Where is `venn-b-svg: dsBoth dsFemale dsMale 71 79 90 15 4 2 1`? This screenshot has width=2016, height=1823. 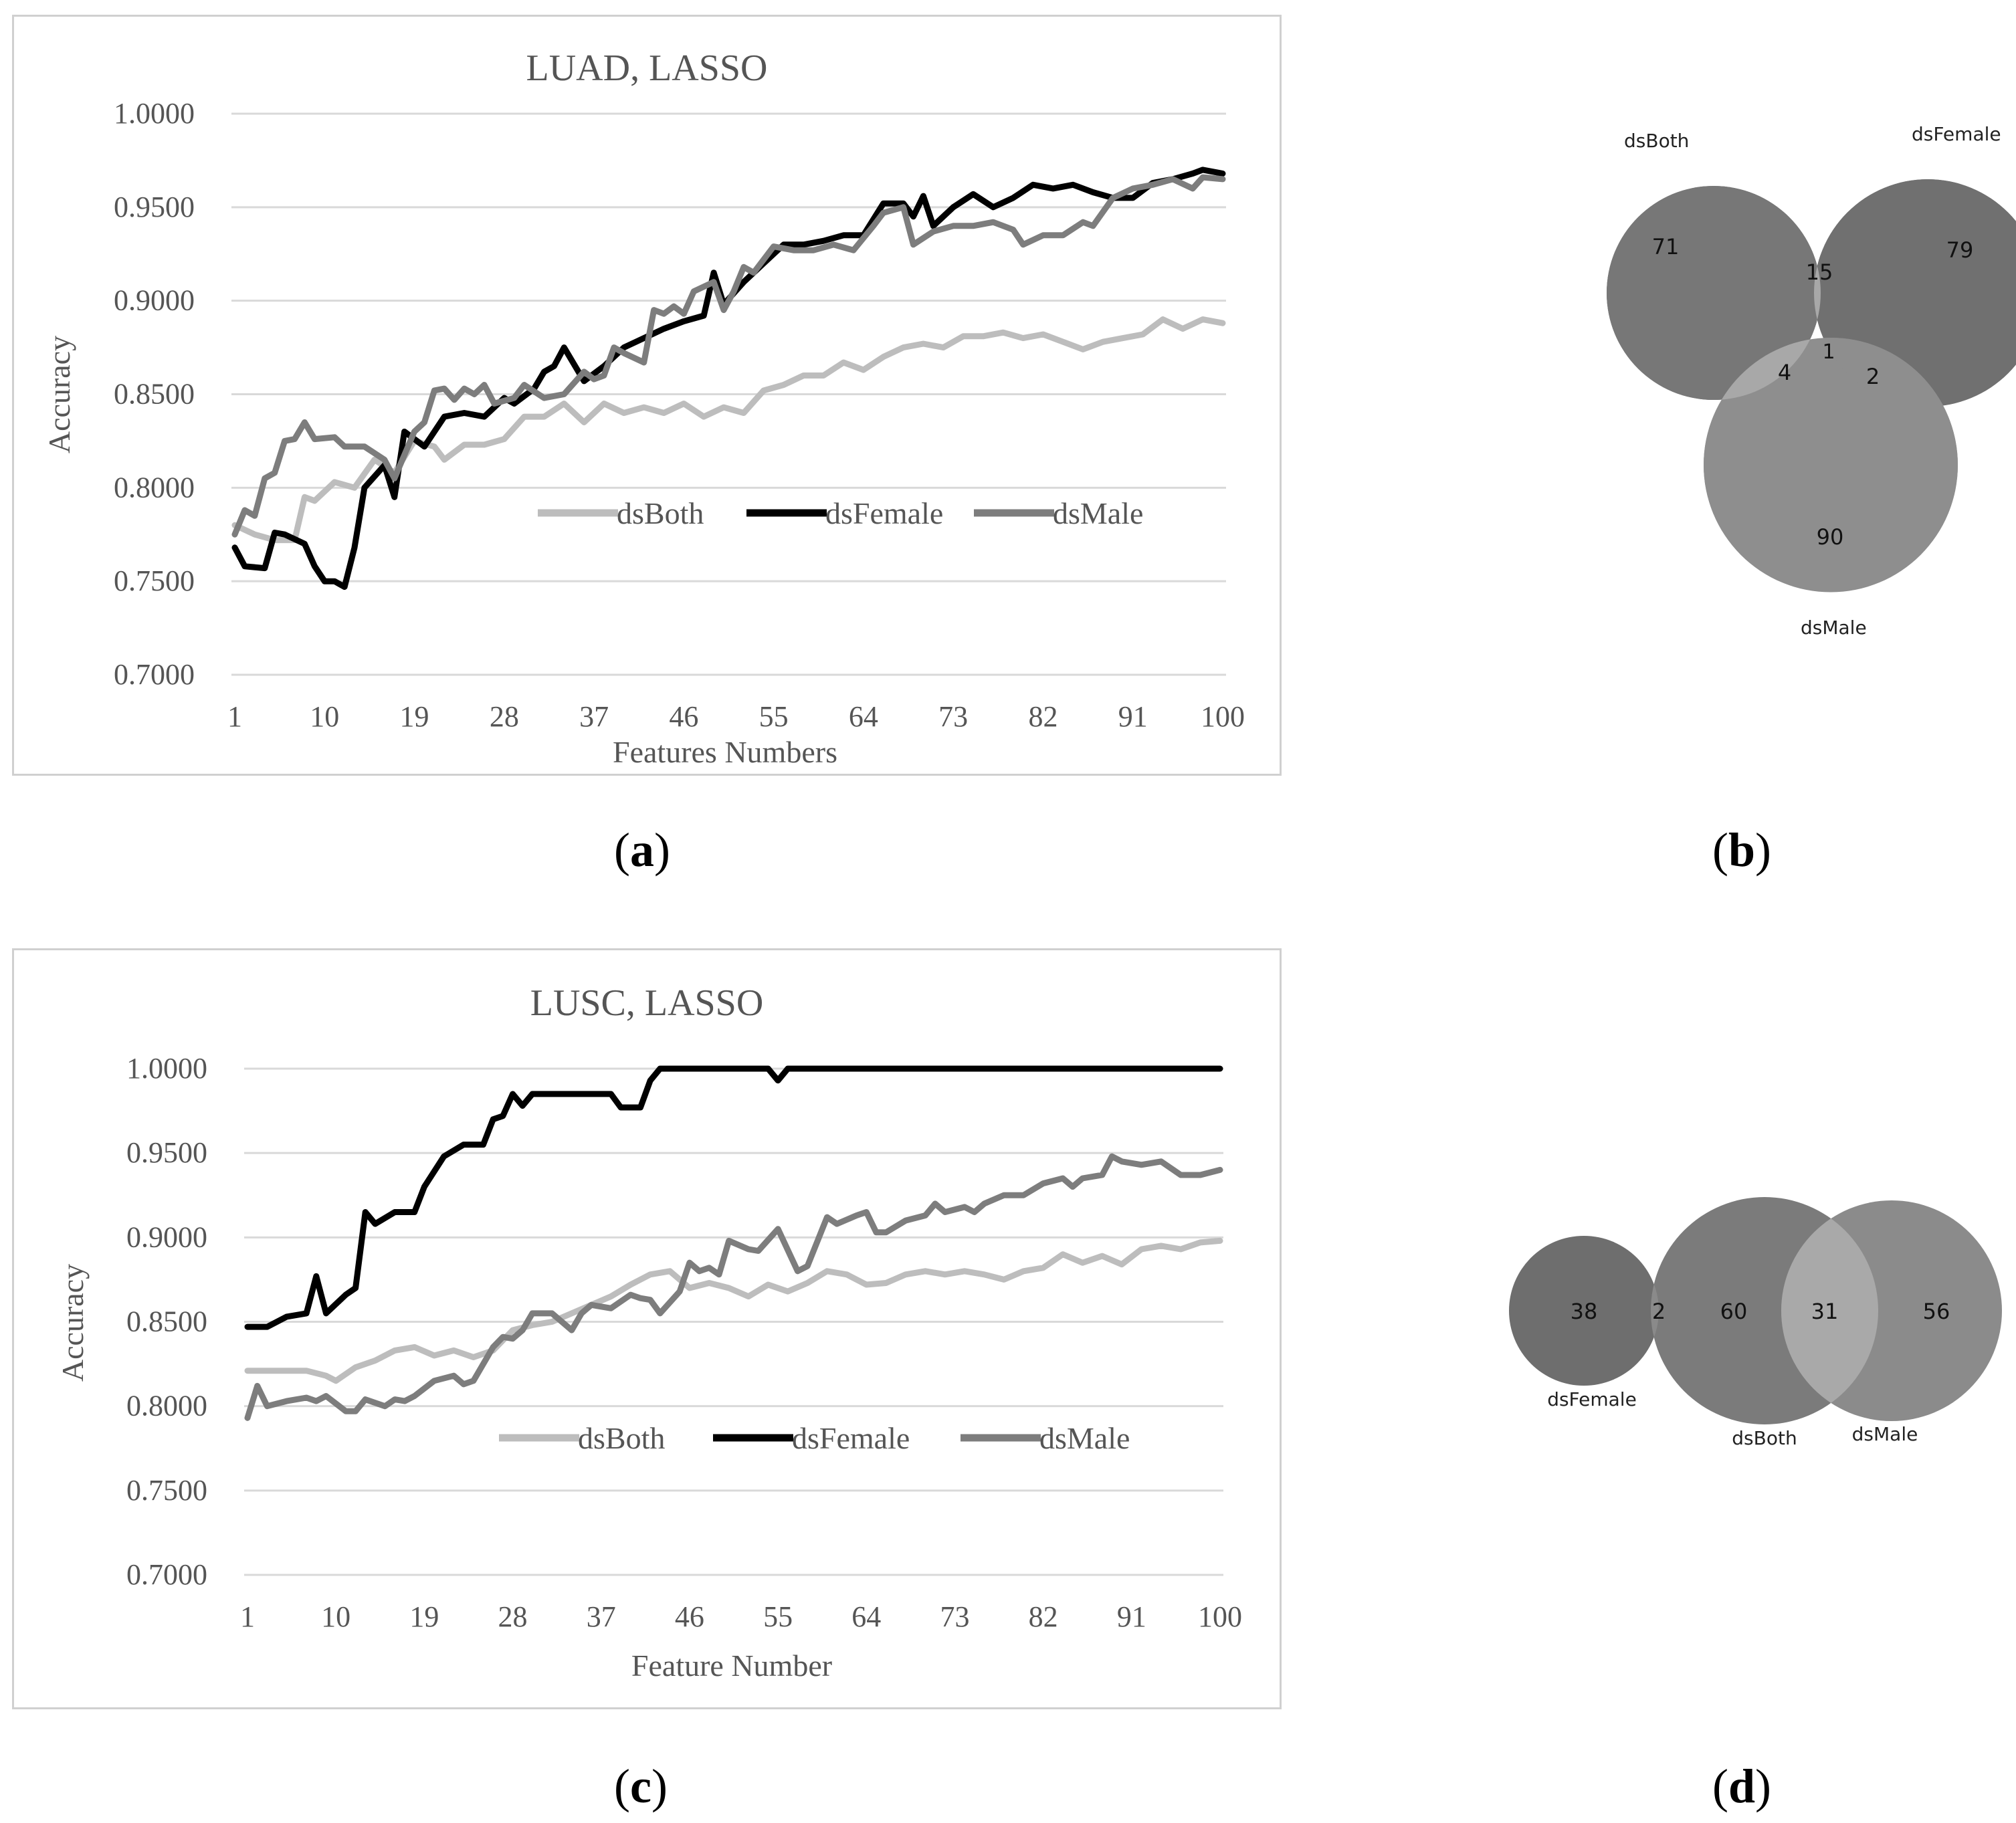 venn-b-svg: dsBoth dsFemale dsMale 71 79 90 15 4 2 1 is located at coordinates (1811, 381).